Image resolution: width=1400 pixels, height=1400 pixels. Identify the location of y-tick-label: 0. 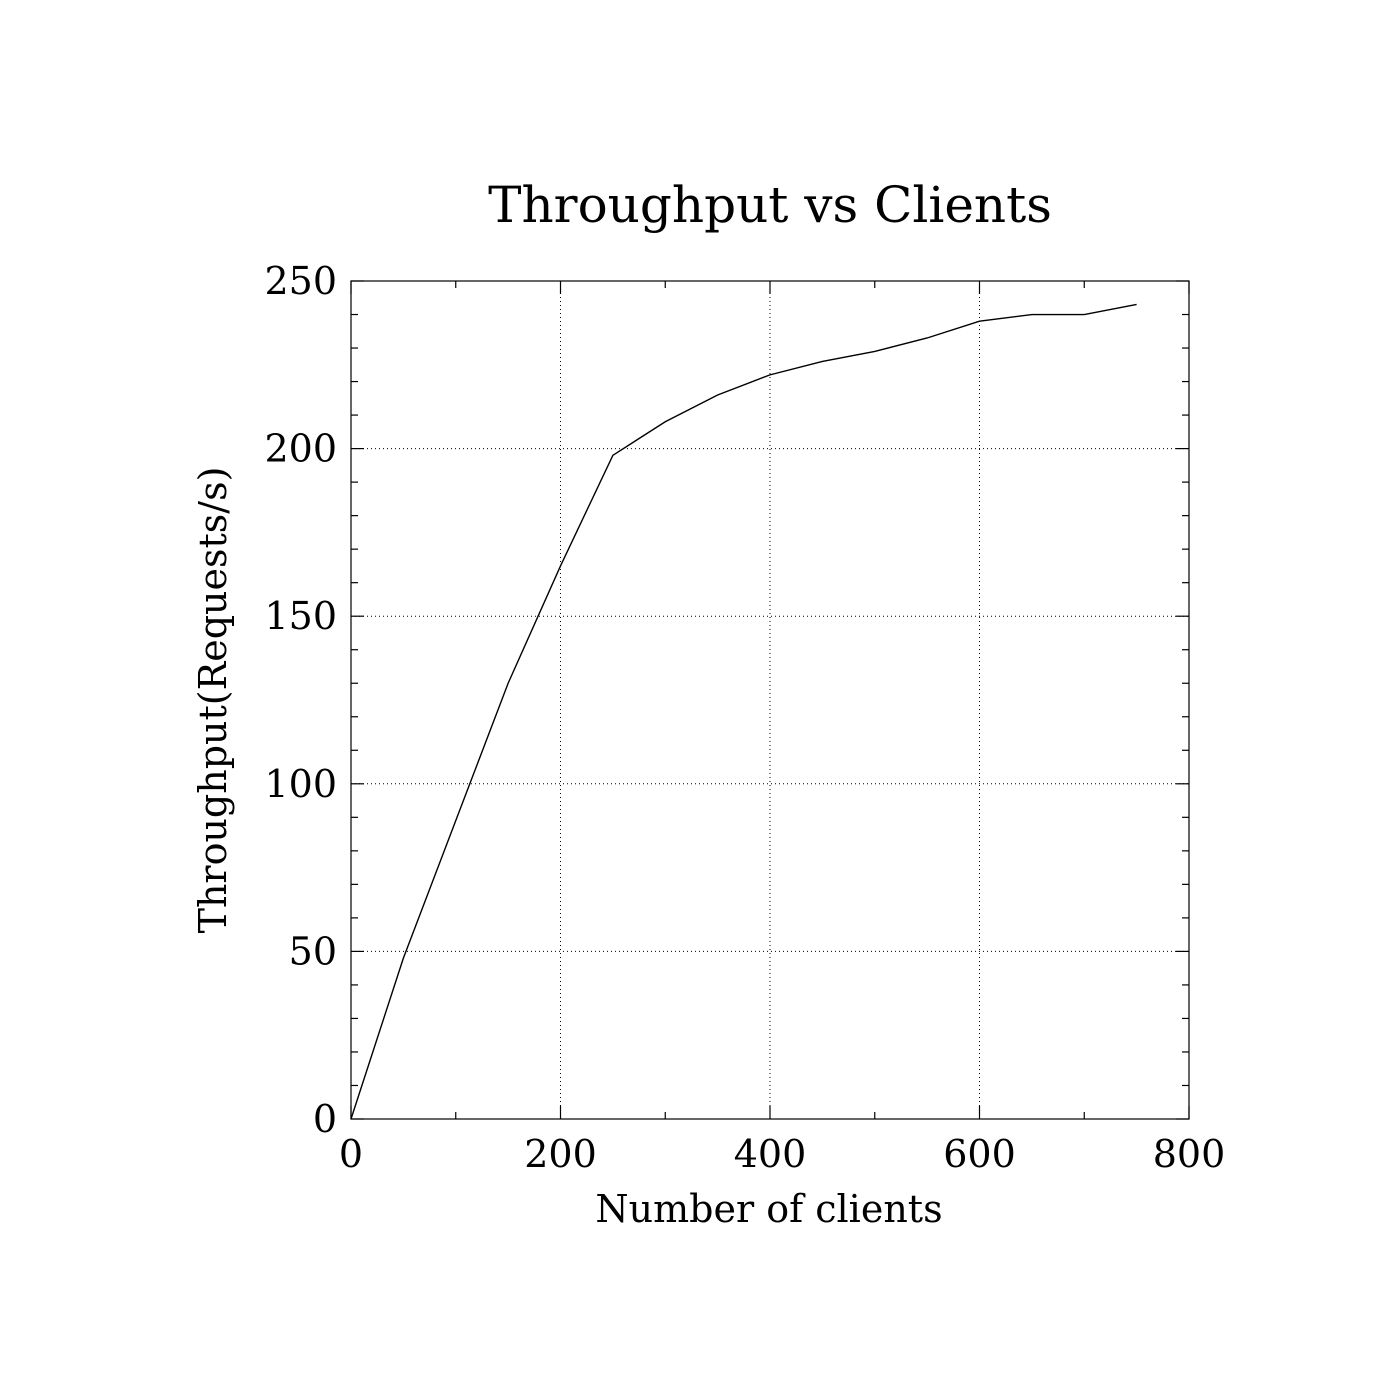
(325, 1119).